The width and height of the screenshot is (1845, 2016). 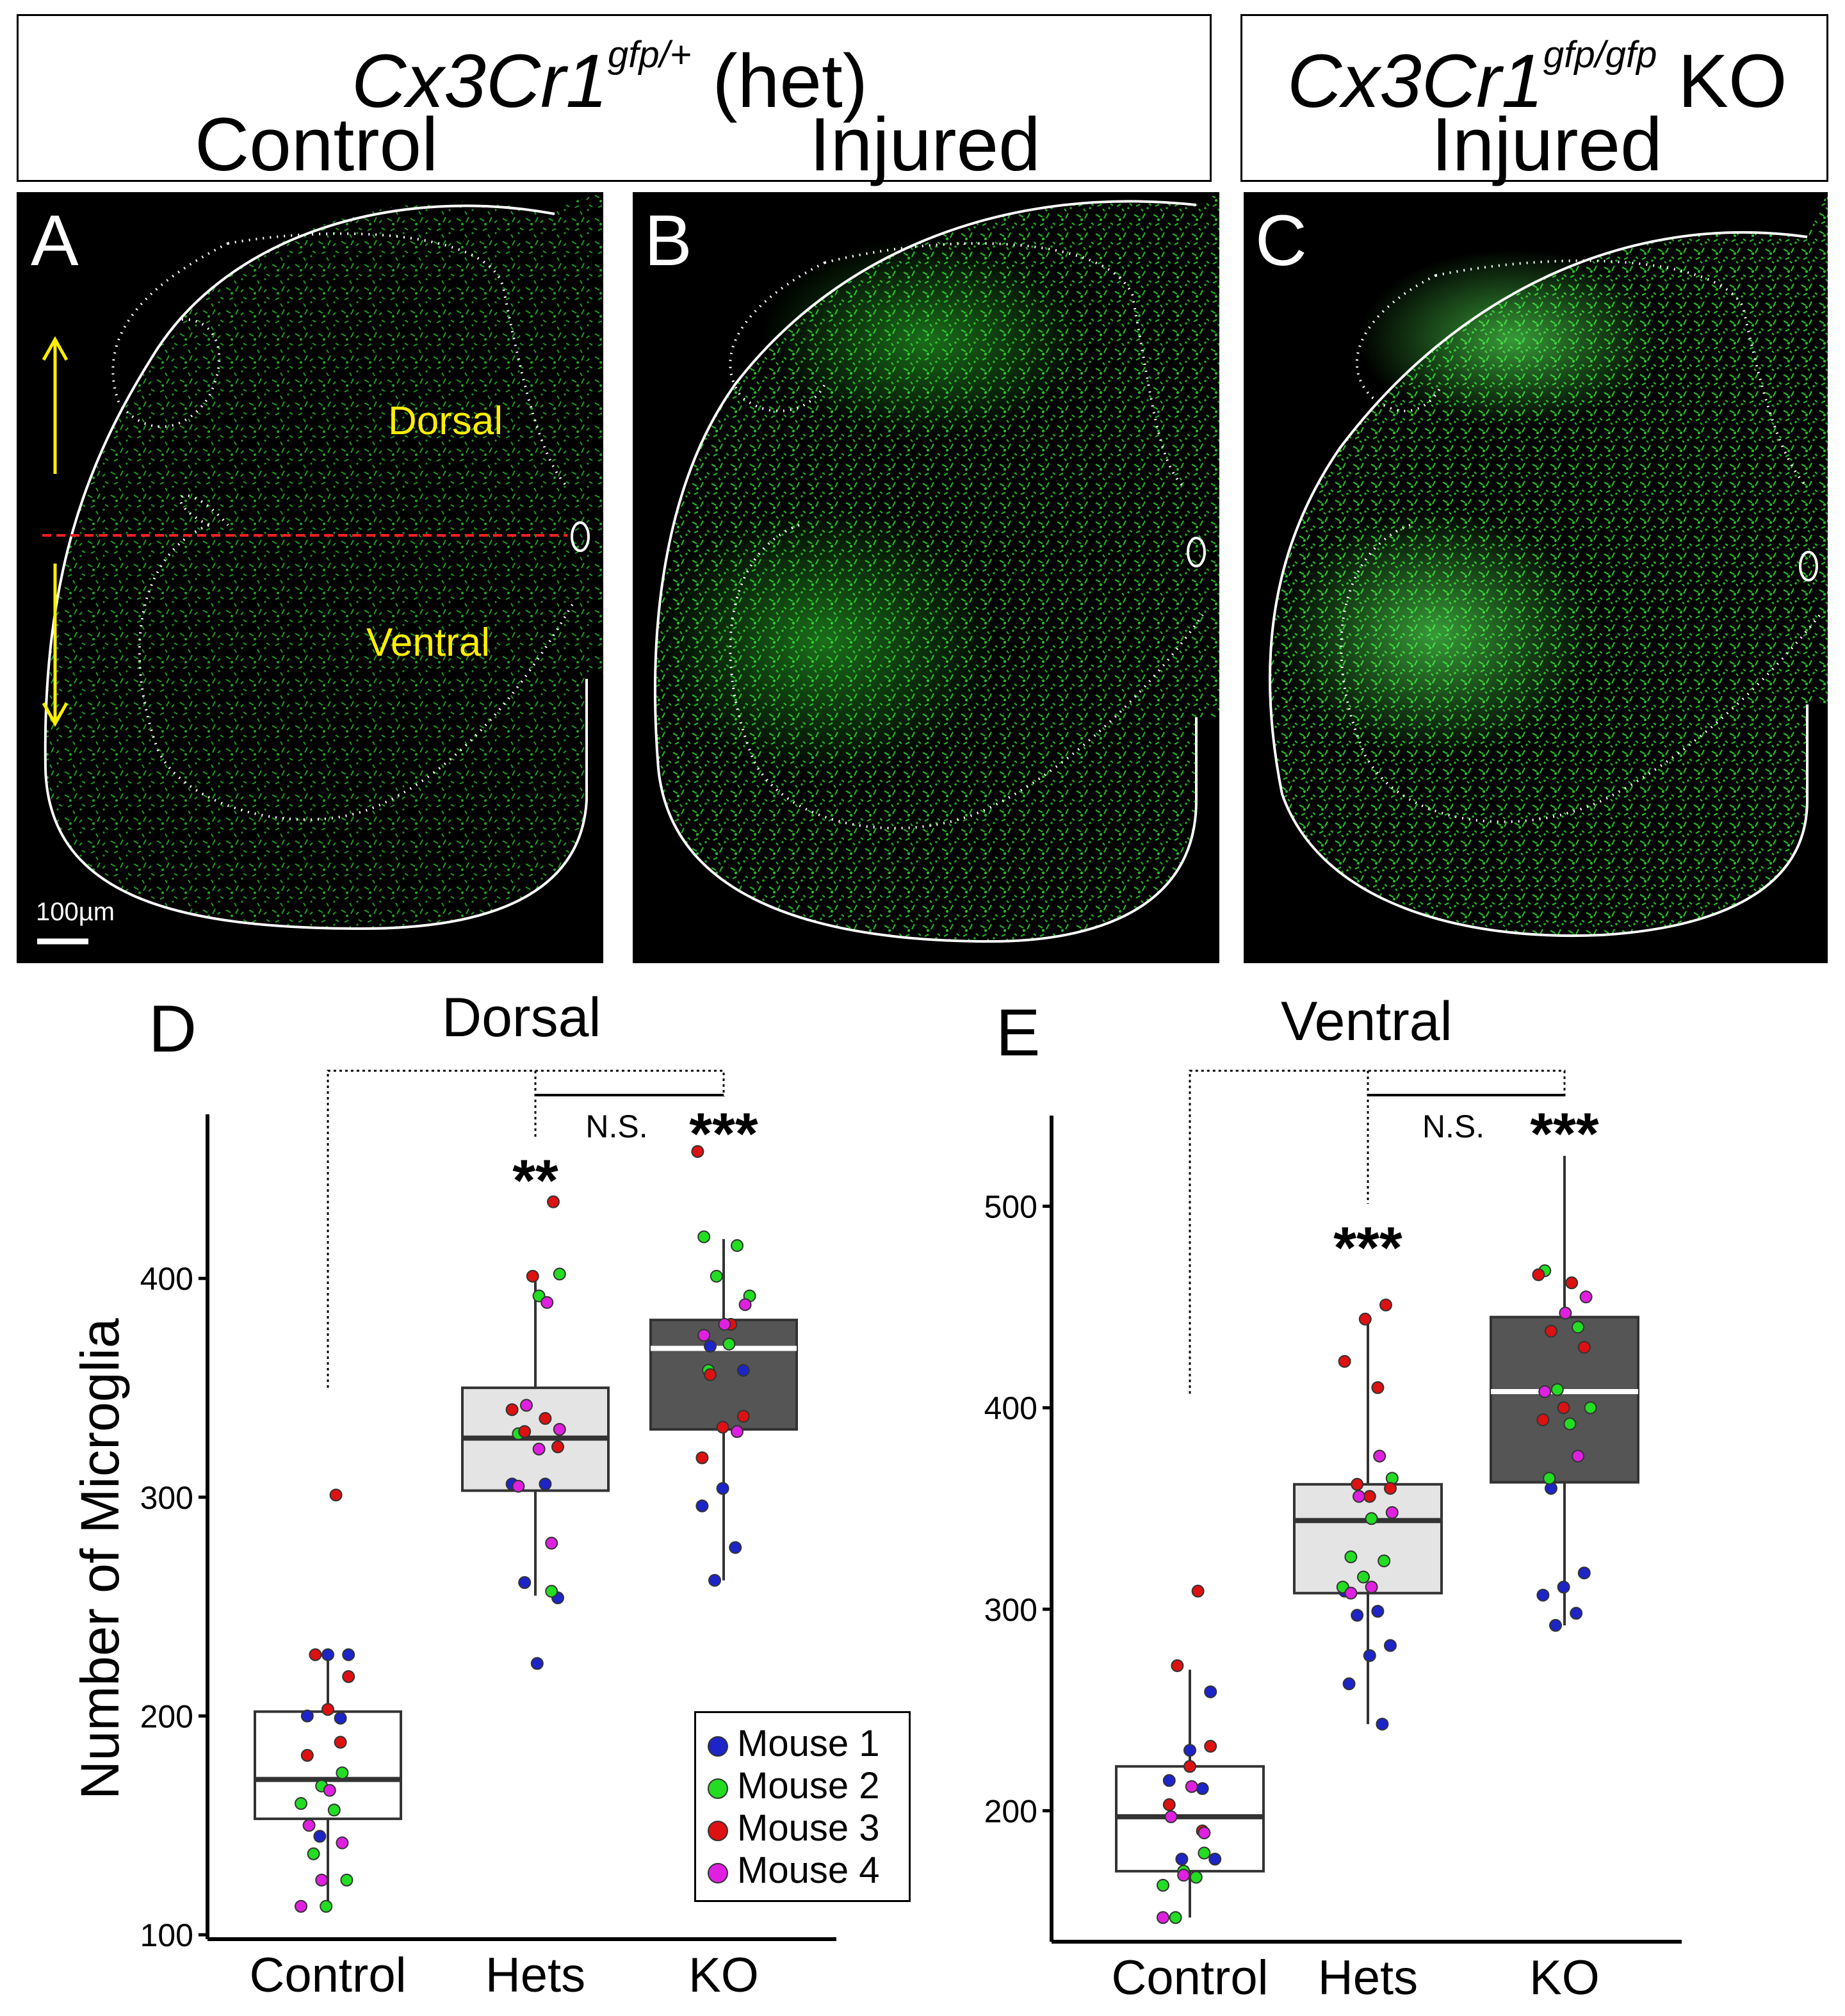 What do you see at coordinates (429, 643) in the screenshot?
I see `ventral-label: Ventral` at bounding box center [429, 643].